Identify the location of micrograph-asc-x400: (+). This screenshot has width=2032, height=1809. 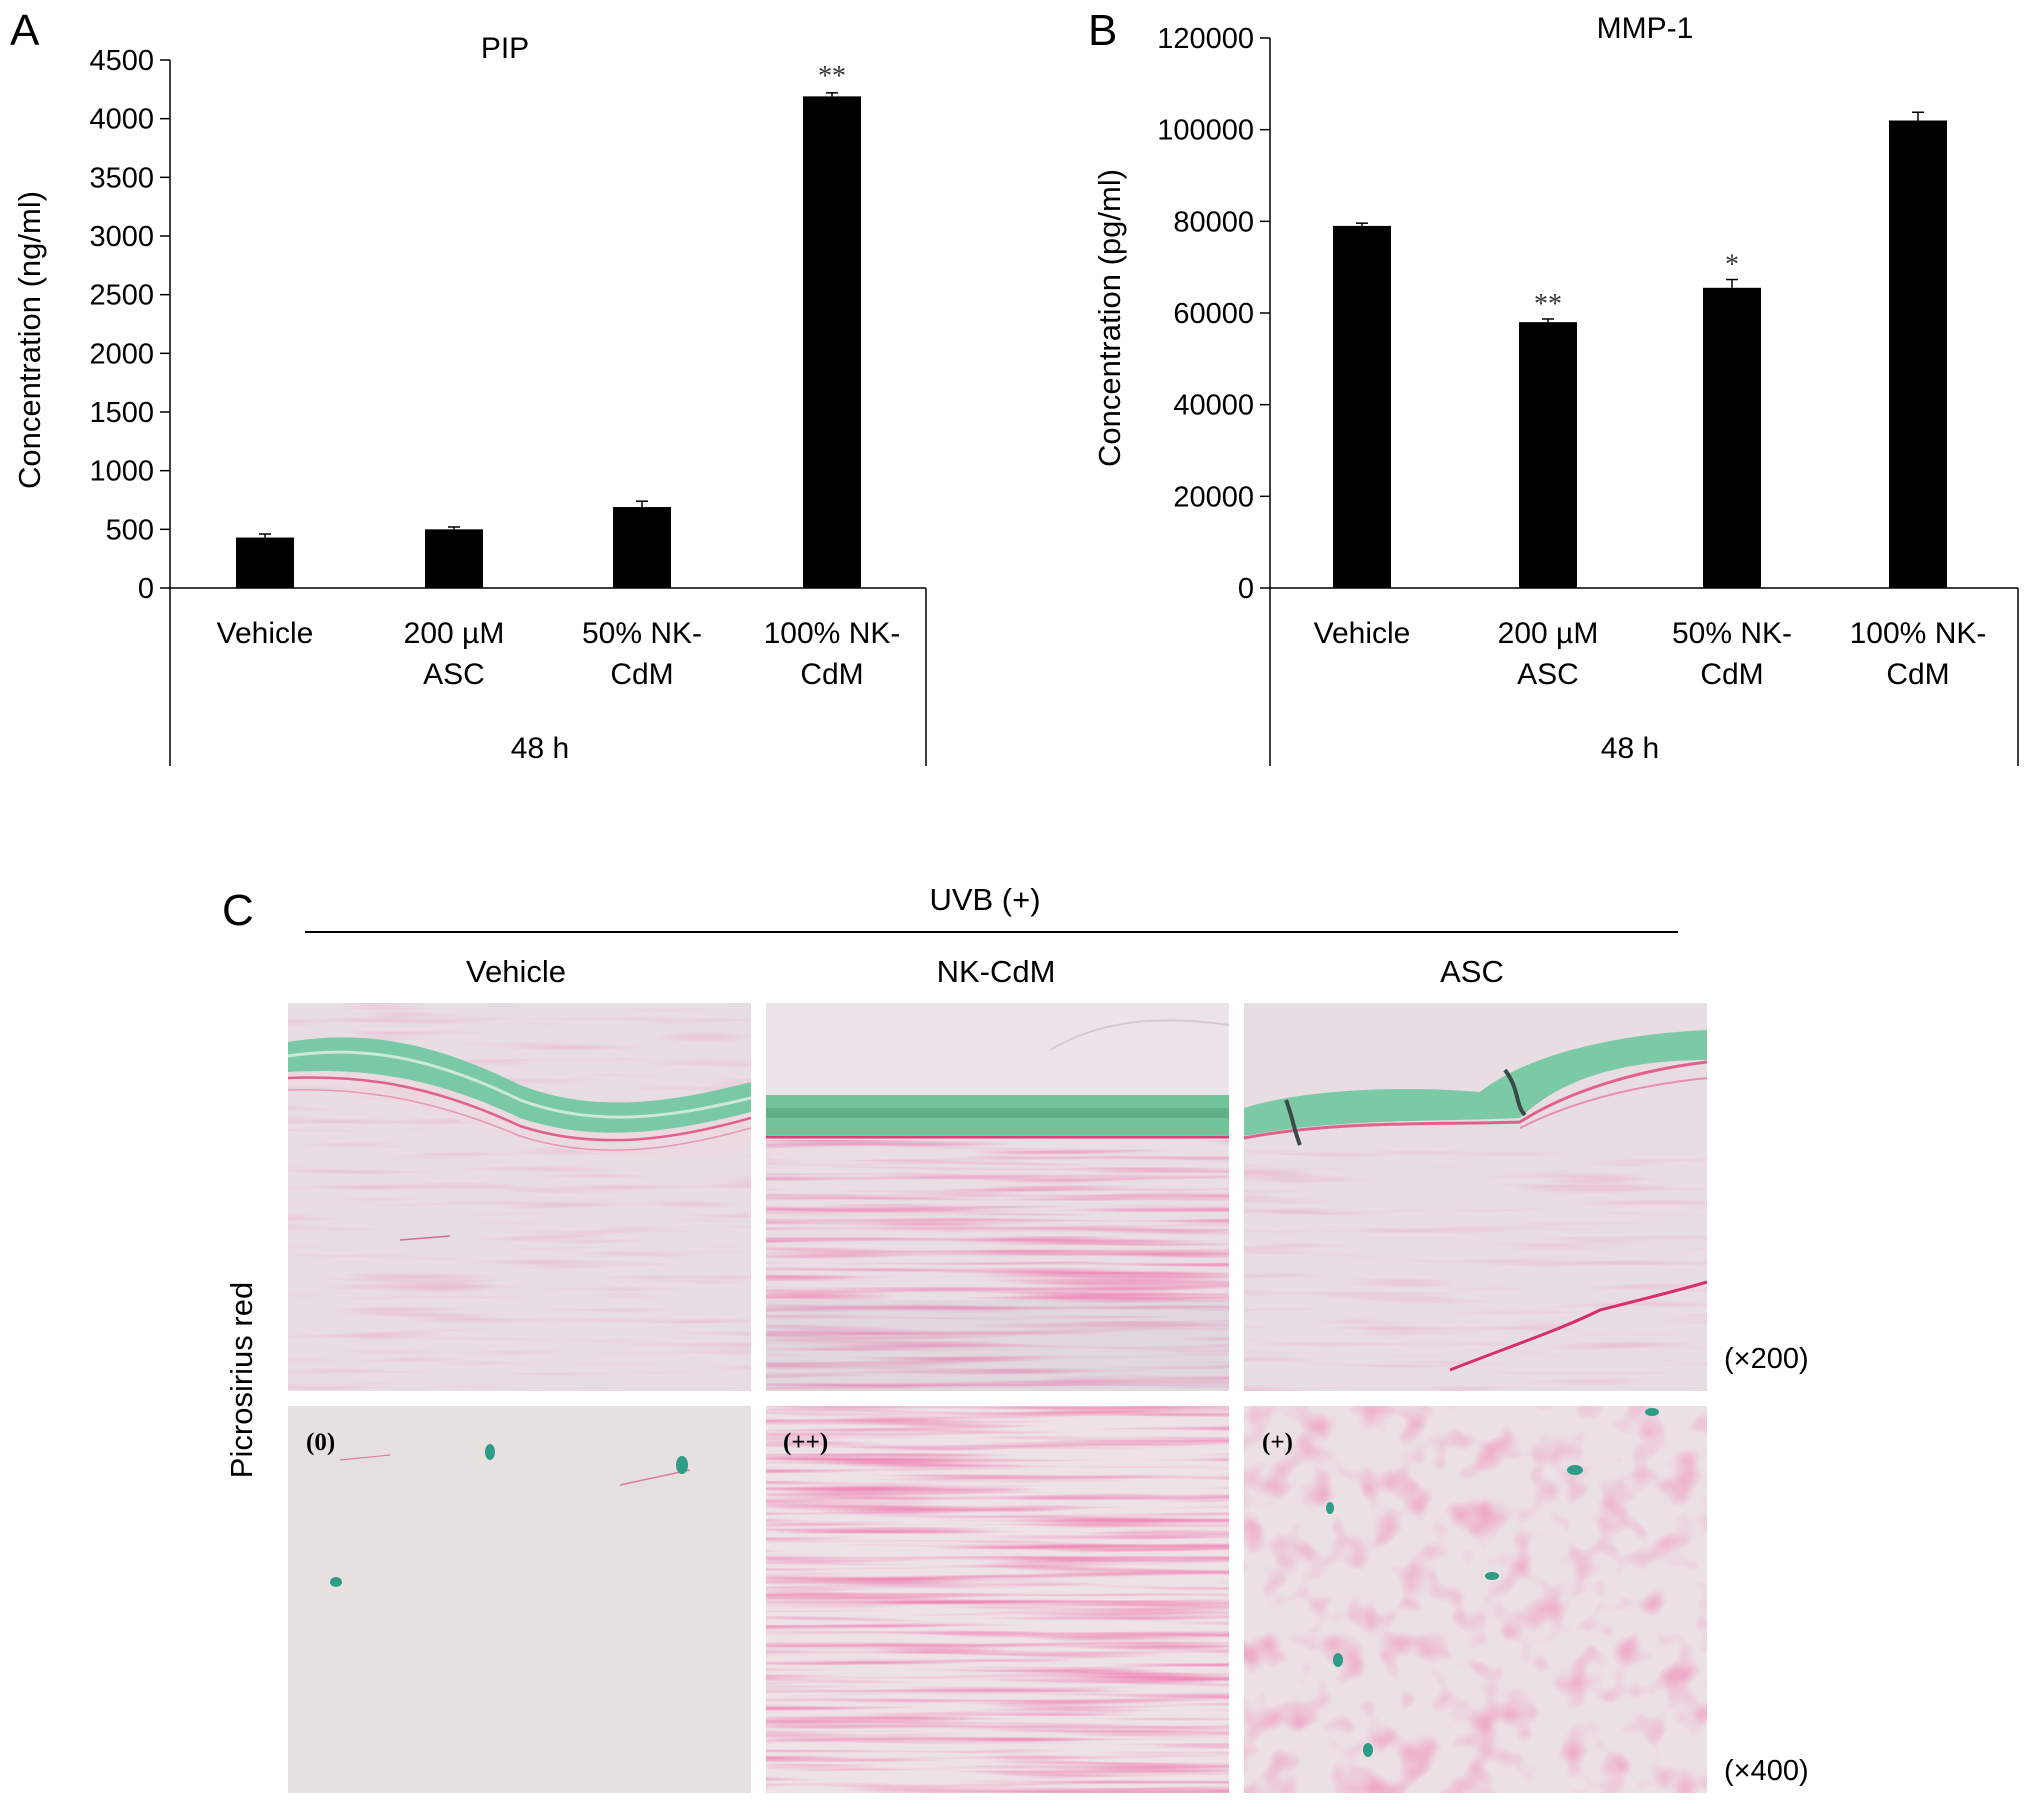
(1475, 1599).